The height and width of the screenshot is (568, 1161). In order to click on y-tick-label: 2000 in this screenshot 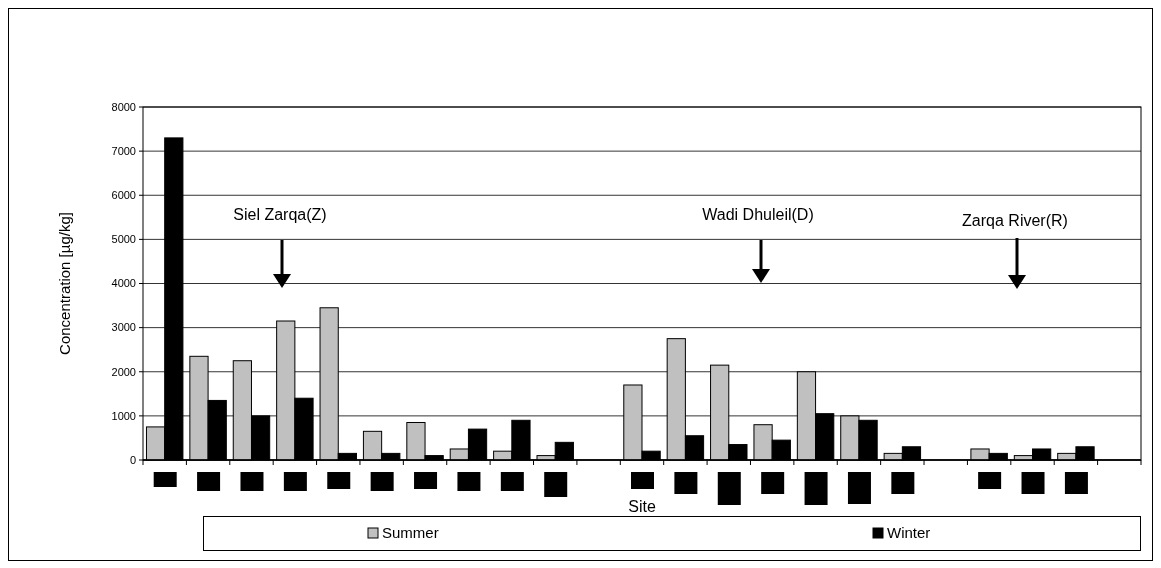, I will do `click(123, 371)`.